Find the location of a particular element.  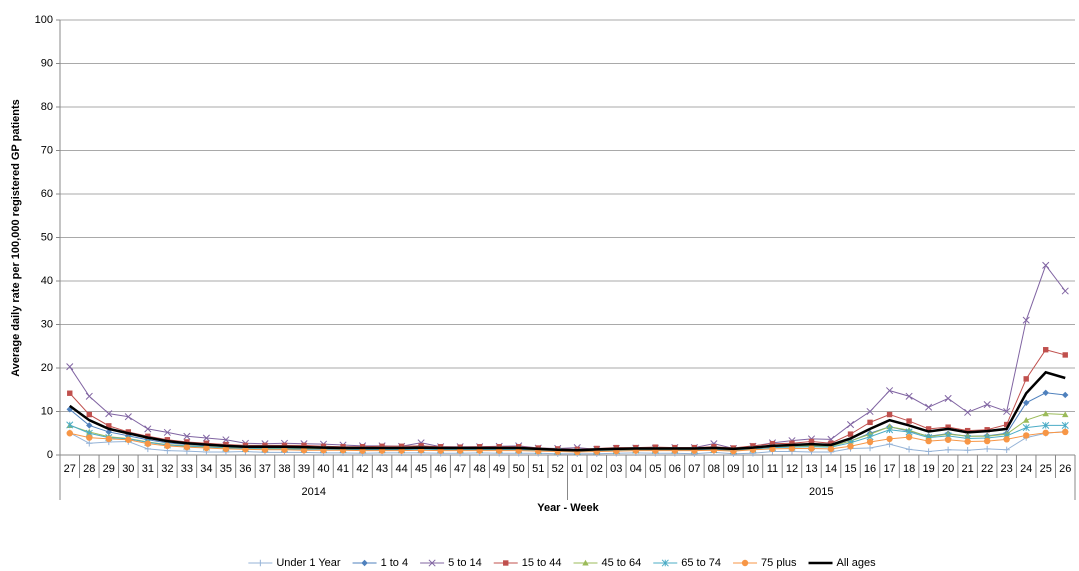

y-tick-label: 90 is located at coordinates (47, 63).